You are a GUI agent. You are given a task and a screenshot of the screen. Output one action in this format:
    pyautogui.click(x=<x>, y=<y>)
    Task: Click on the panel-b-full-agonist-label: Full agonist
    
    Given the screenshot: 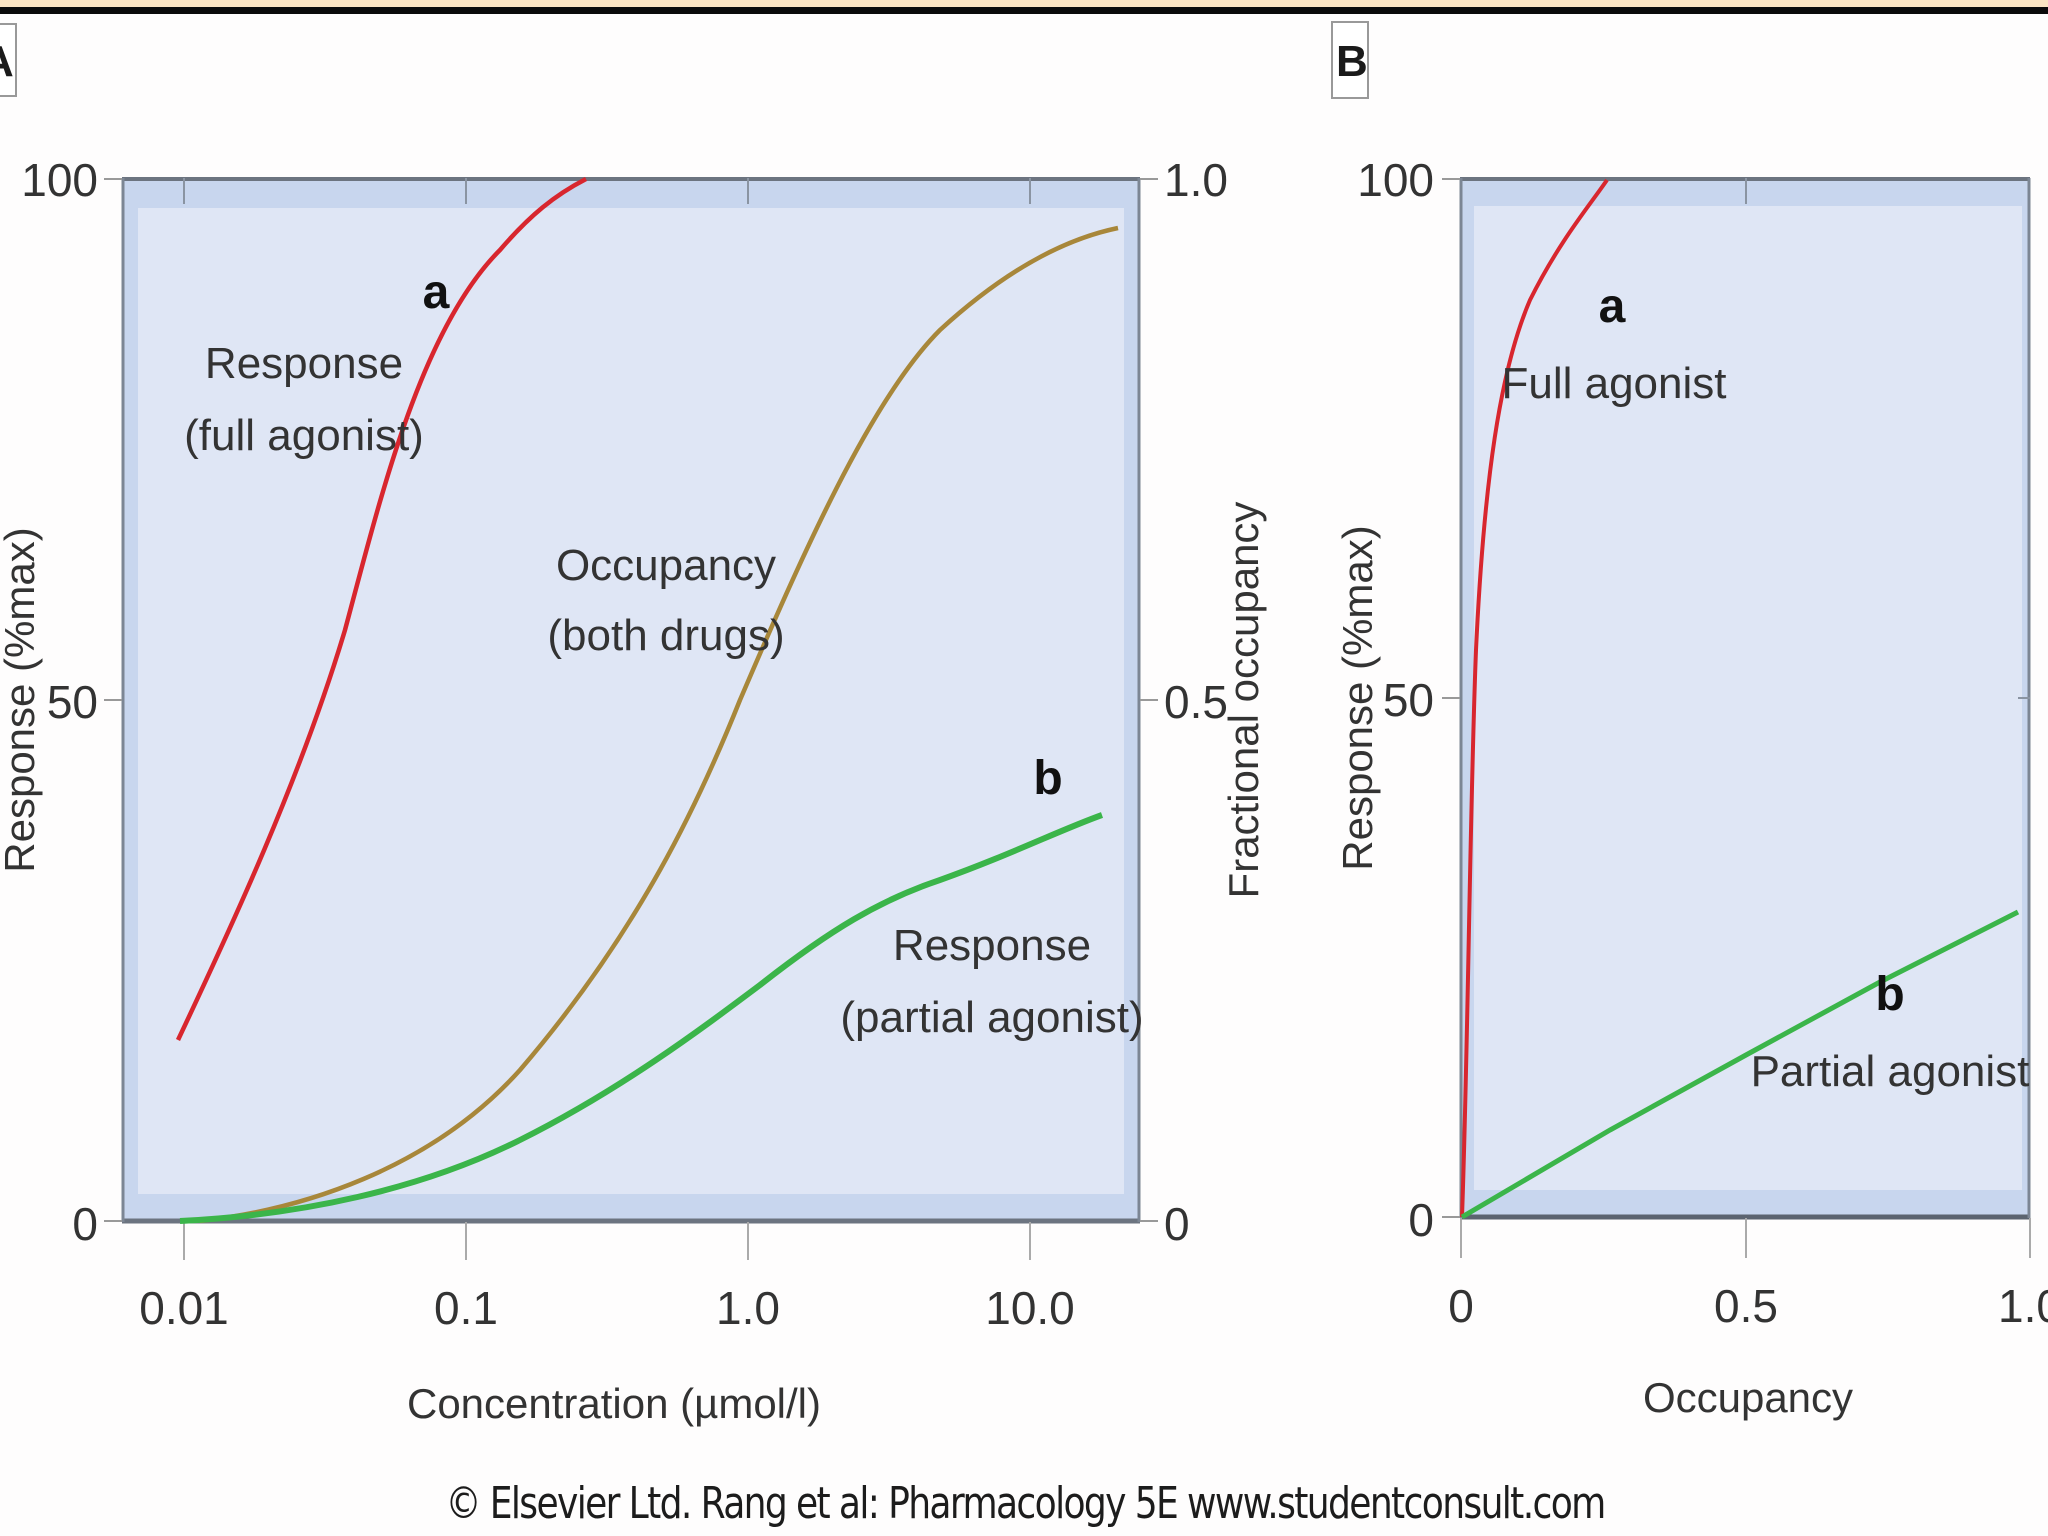 What is the action you would take?
    pyautogui.click(x=1613, y=383)
    